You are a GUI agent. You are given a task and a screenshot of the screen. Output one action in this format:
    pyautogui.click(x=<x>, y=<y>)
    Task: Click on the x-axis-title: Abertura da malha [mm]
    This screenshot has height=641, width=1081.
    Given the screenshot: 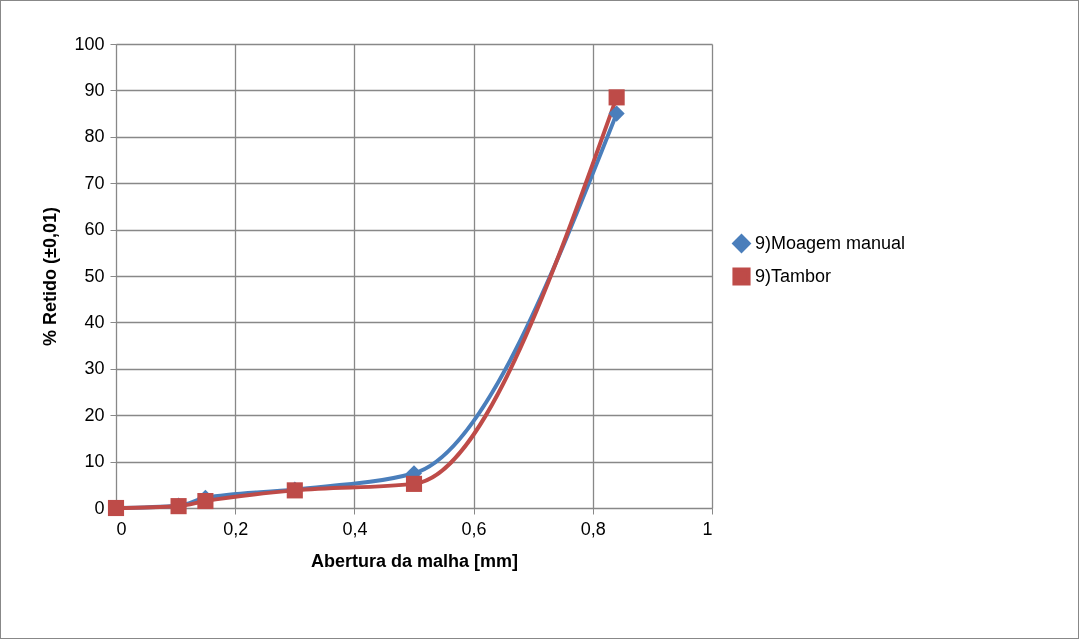 What is the action you would take?
    pyautogui.click(x=414, y=560)
    